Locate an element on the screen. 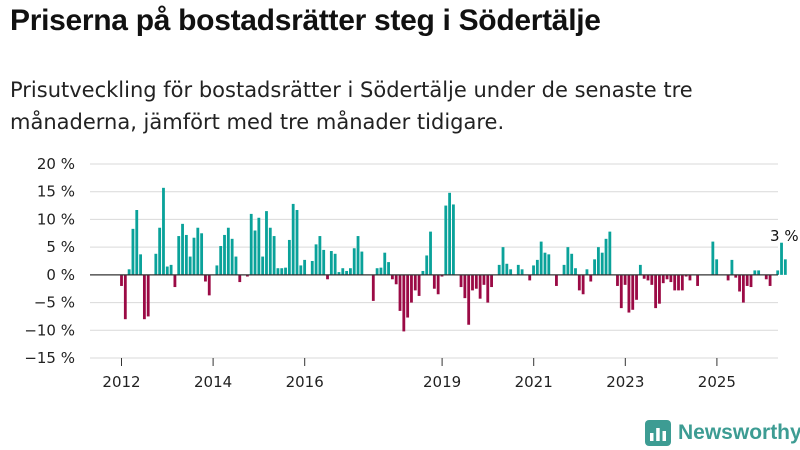 Image resolution: width=800 pixels, height=450 pixels. y-tick-label: 20 % is located at coordinates (56, 164).